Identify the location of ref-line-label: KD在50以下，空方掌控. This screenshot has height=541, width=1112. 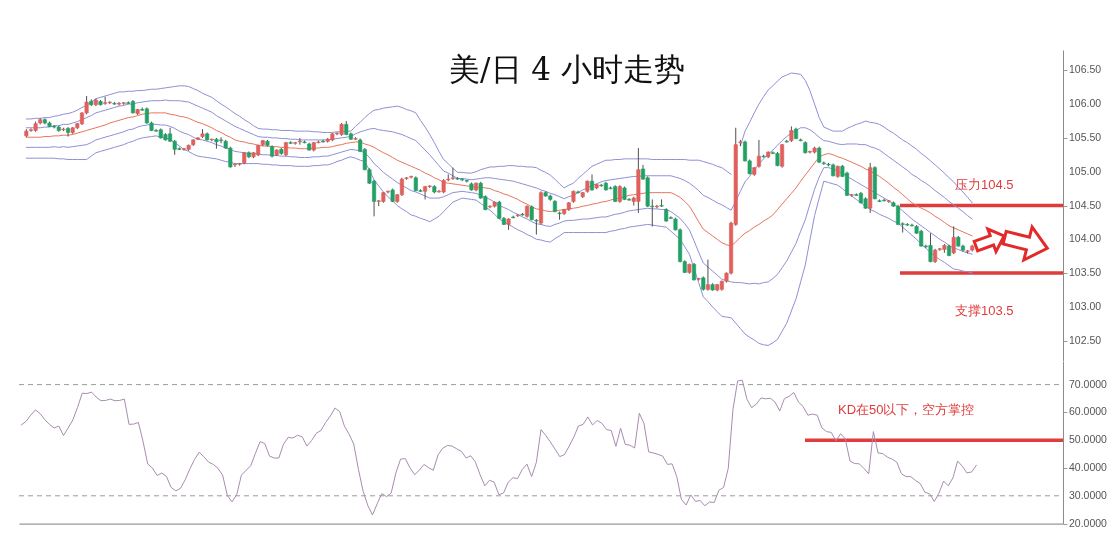
(906, 410).